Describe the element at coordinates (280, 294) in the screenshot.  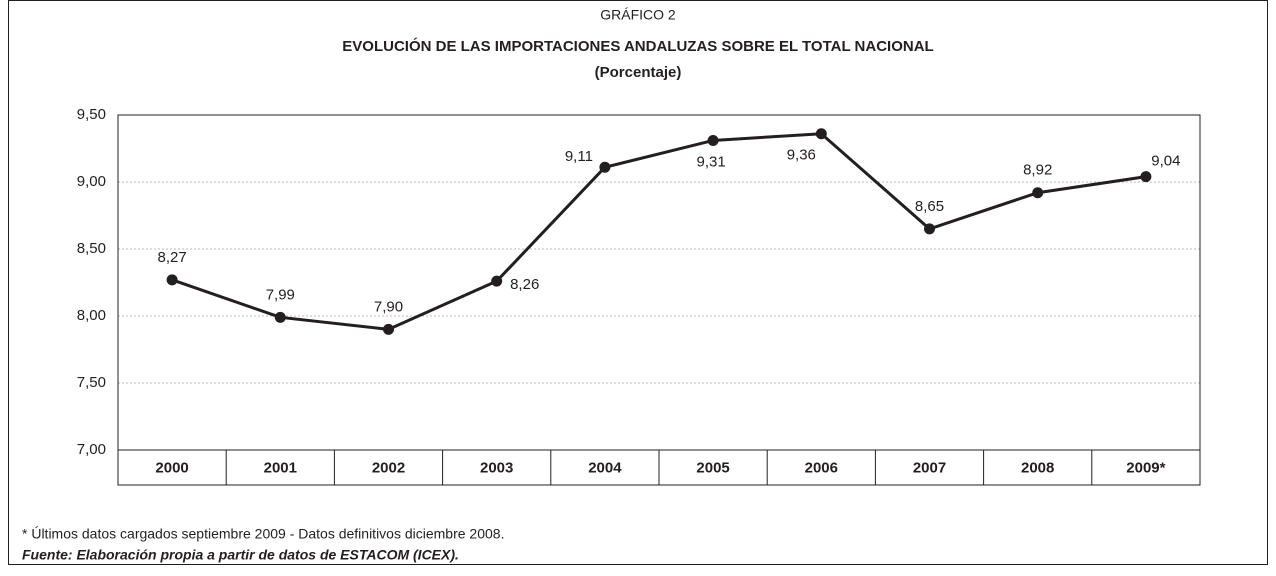
I see `data-label: 7,99` at that location.